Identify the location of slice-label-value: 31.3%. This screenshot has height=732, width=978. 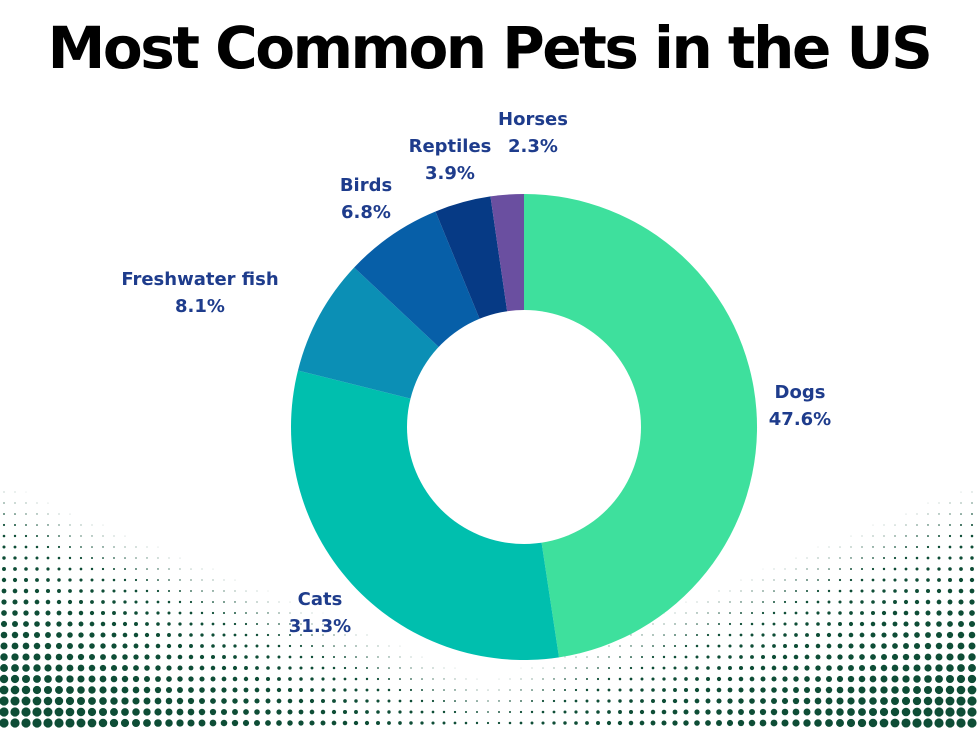
(320, 626).